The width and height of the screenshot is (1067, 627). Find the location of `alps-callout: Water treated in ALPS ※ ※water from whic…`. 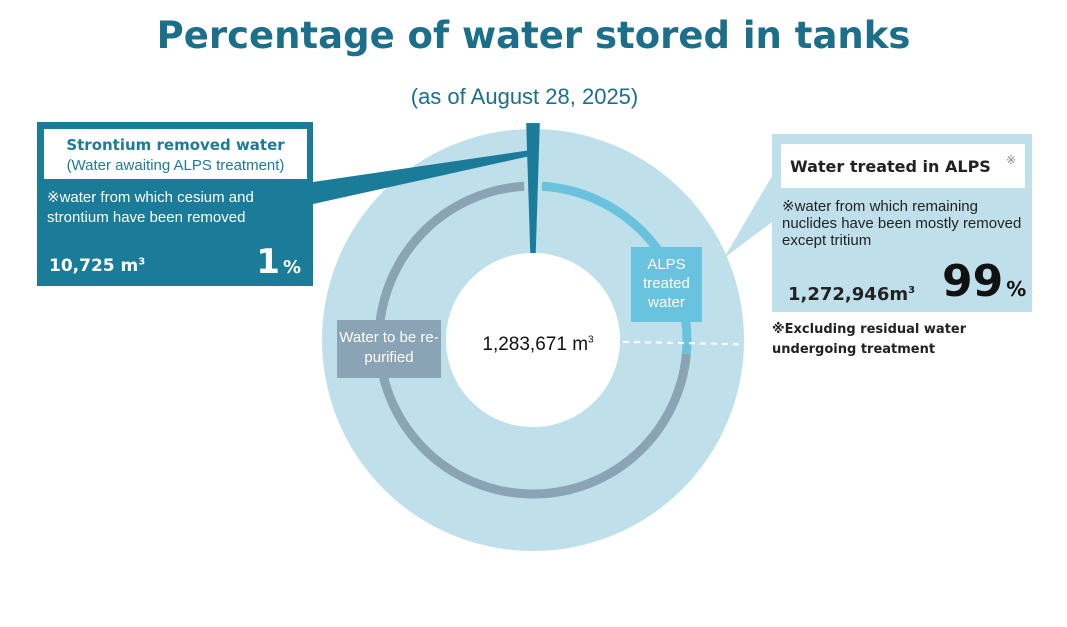

alps-callout: Water treated in ALPS ※ ※water from whic… is located at coordinates (902, 223).